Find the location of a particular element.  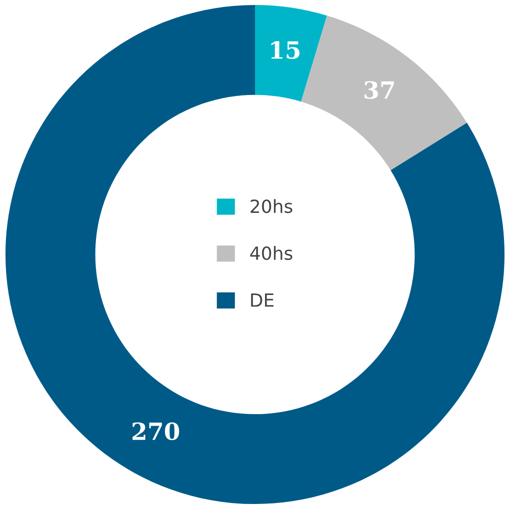

data-label: 15 is located at coordinates (285, 50).